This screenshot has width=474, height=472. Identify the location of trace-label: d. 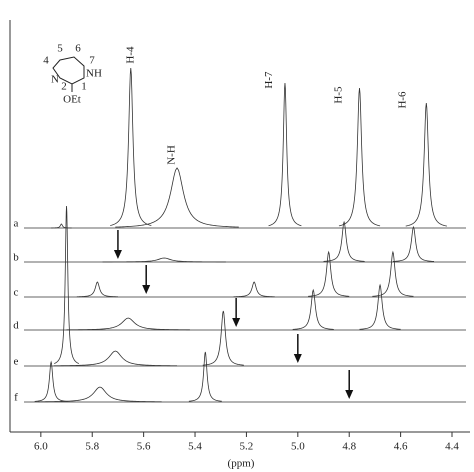
(16, 326).